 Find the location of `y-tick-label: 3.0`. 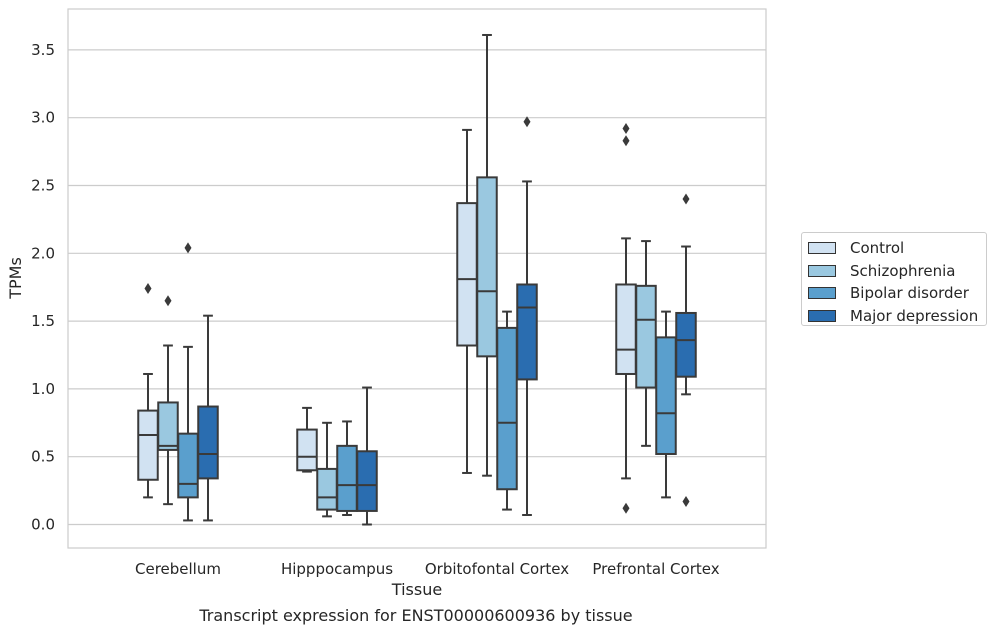

y-tick-label: 3.0 is located at coordinates (43, 118).